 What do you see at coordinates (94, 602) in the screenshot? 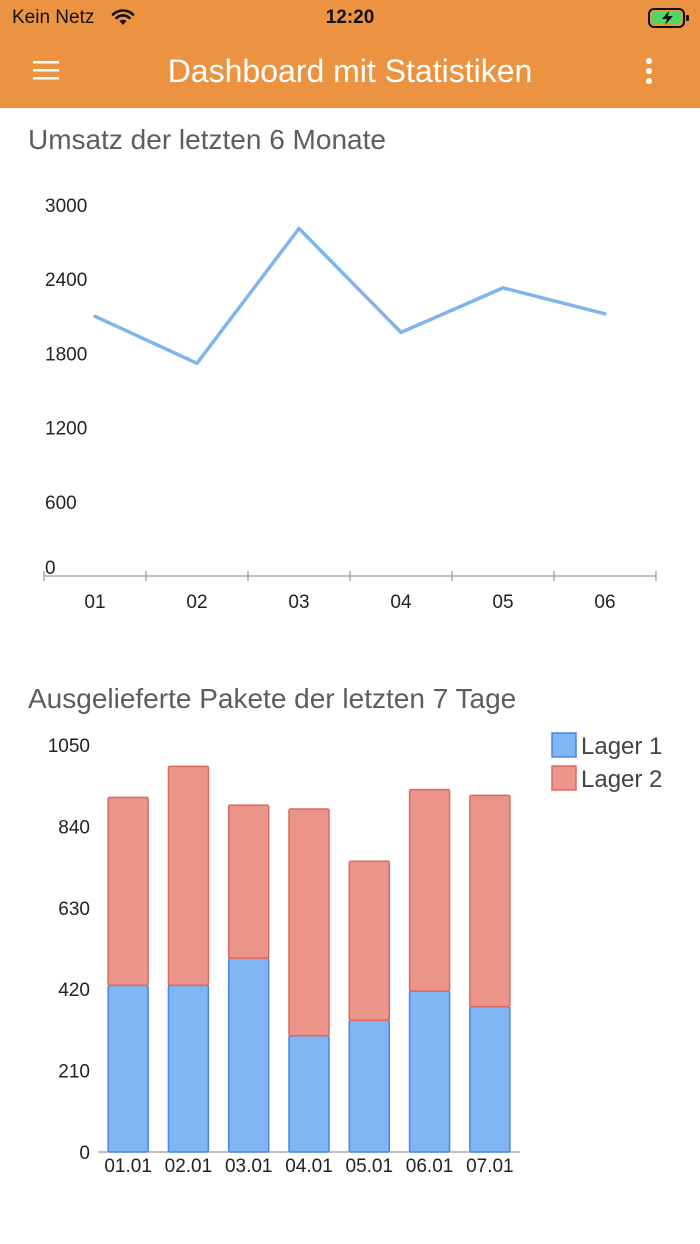
I see `x-tick-label: 01` at bounding box center [94, 602].